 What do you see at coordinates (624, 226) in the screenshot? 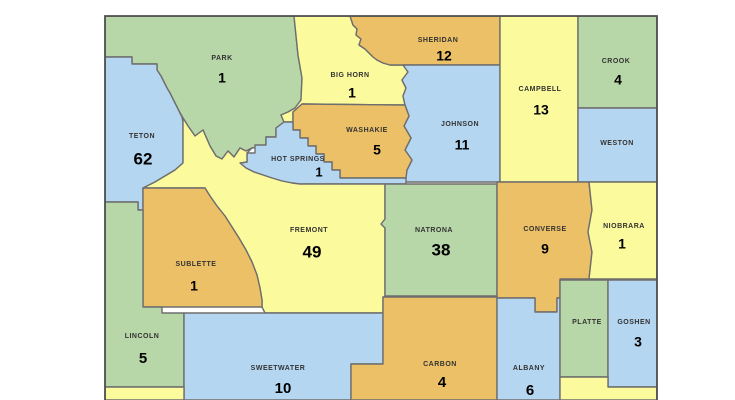
I see `county-label-niobrara: NIOBRARA` at bounding box center [624, 226].